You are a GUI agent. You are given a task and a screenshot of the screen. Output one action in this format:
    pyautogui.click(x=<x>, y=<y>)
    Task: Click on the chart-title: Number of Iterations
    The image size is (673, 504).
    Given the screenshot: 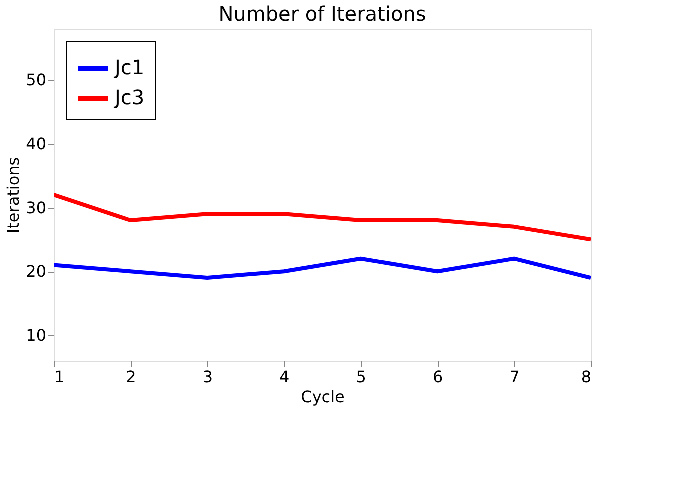 What is the action you would take?
    pyautogui.click(x=322, y=14)
    